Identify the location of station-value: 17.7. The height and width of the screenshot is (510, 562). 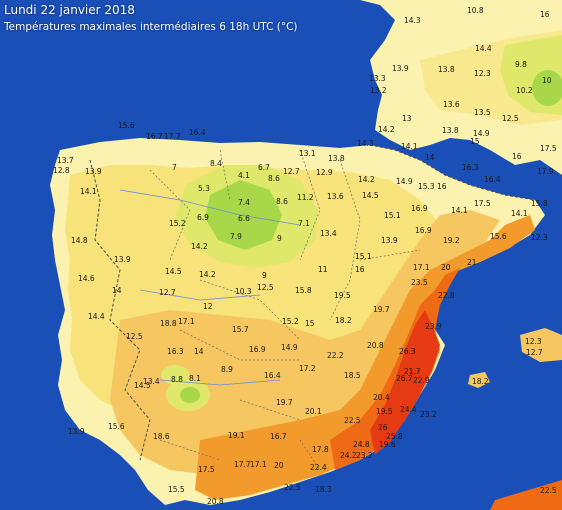
(172, 136).